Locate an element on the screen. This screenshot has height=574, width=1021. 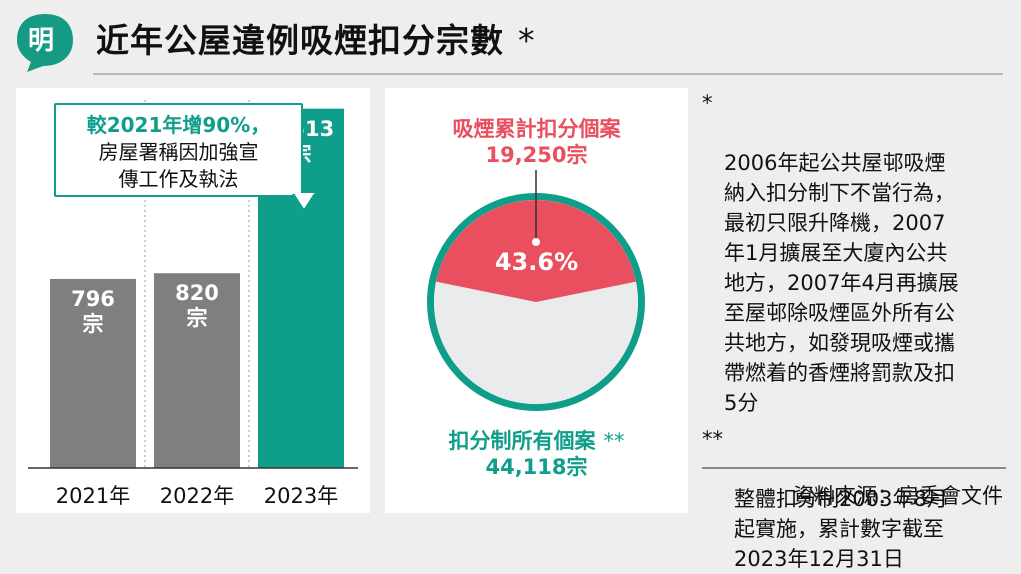
pie-bottom-marker: ** is located at coordinates (614, 441).